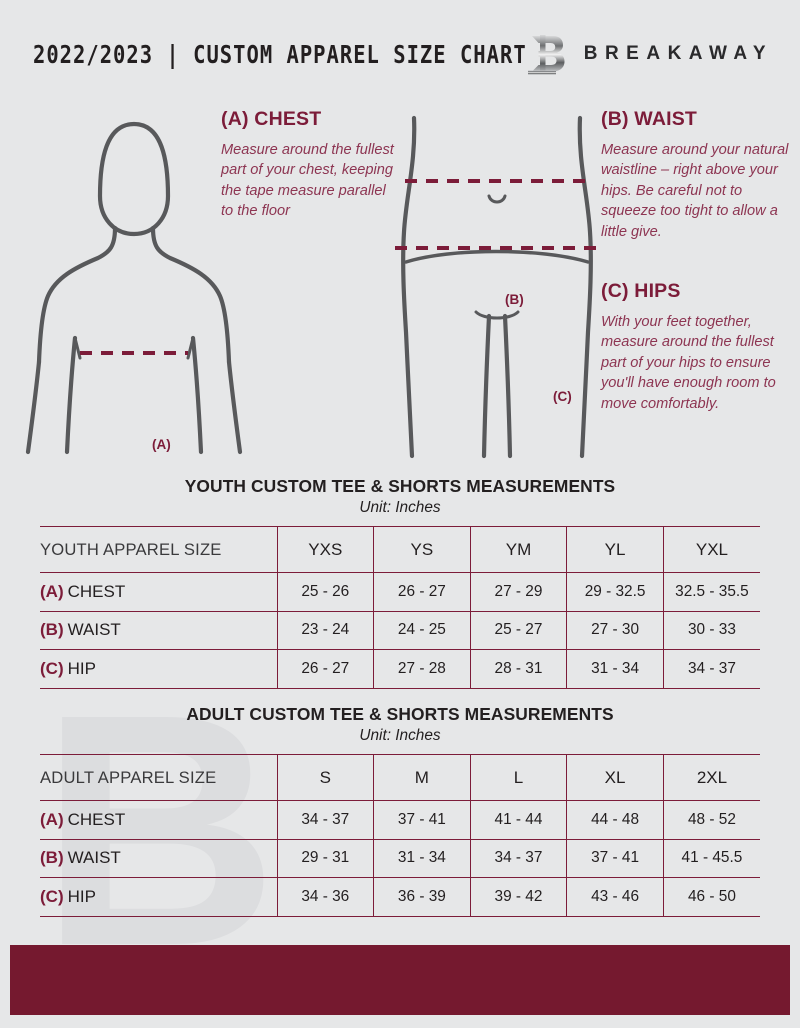 Image resolution: width=800 pixels, height=1028 pixels. Describe the element at coordinates (400, 735) in the screenshot. I see `adult-table-unit: Unit: Inches` at that location.